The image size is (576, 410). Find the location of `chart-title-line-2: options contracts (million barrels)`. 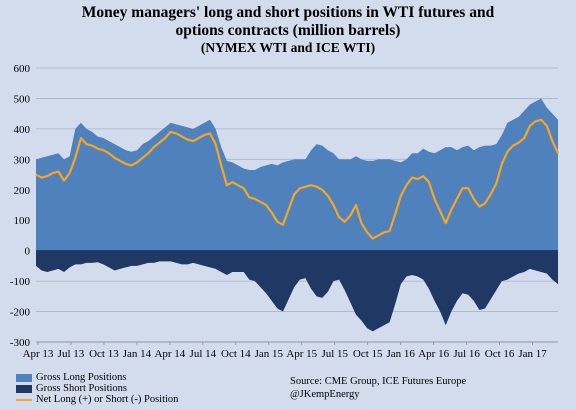

chart-title-line-2: options contracts (million barrels) is located at coordinates (288, 30).